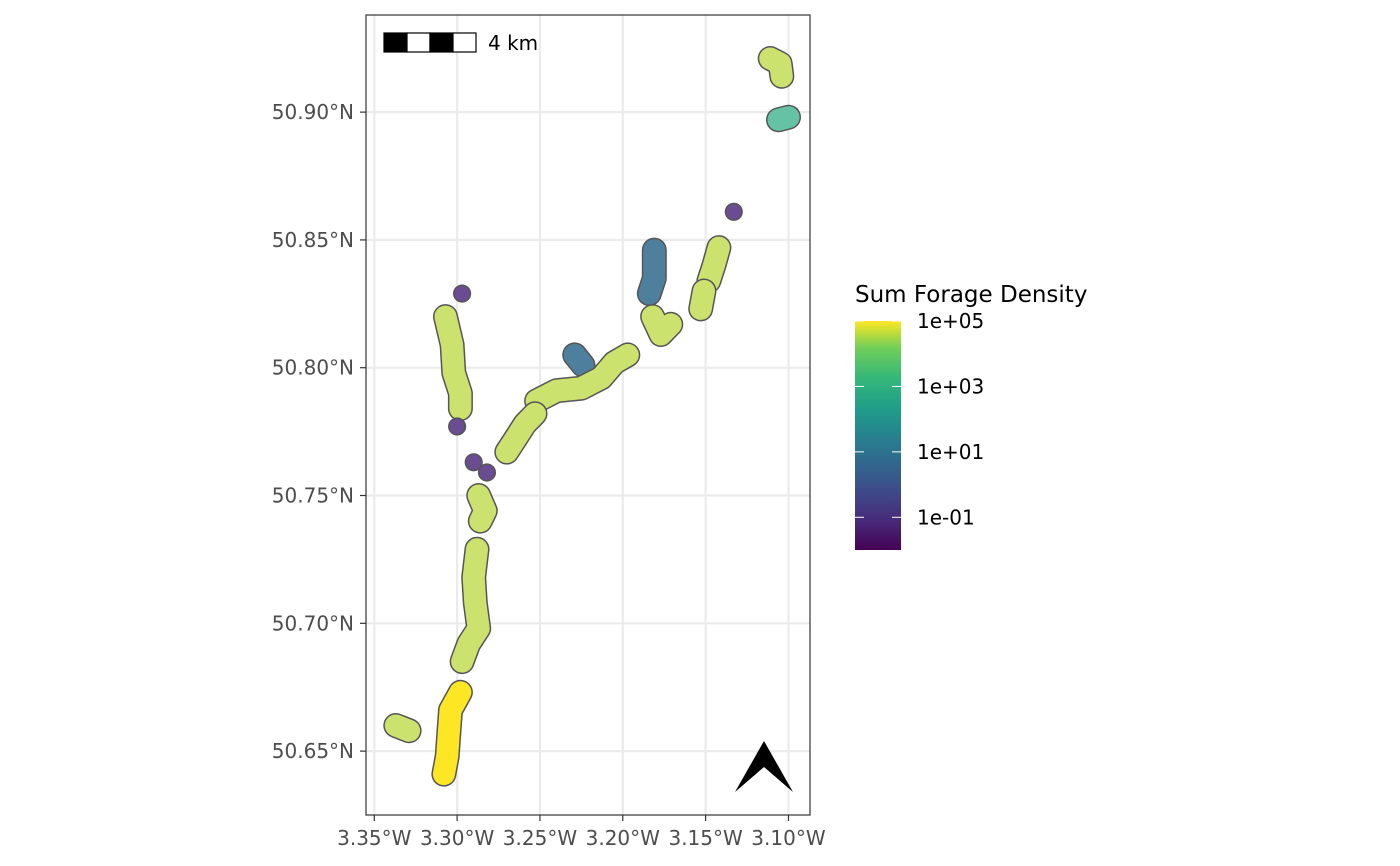 This screenshot has width=1400, height=866. Describe the element at coordinates (878, 435) in the screenshot. I see `legend-colorbar` at that location.